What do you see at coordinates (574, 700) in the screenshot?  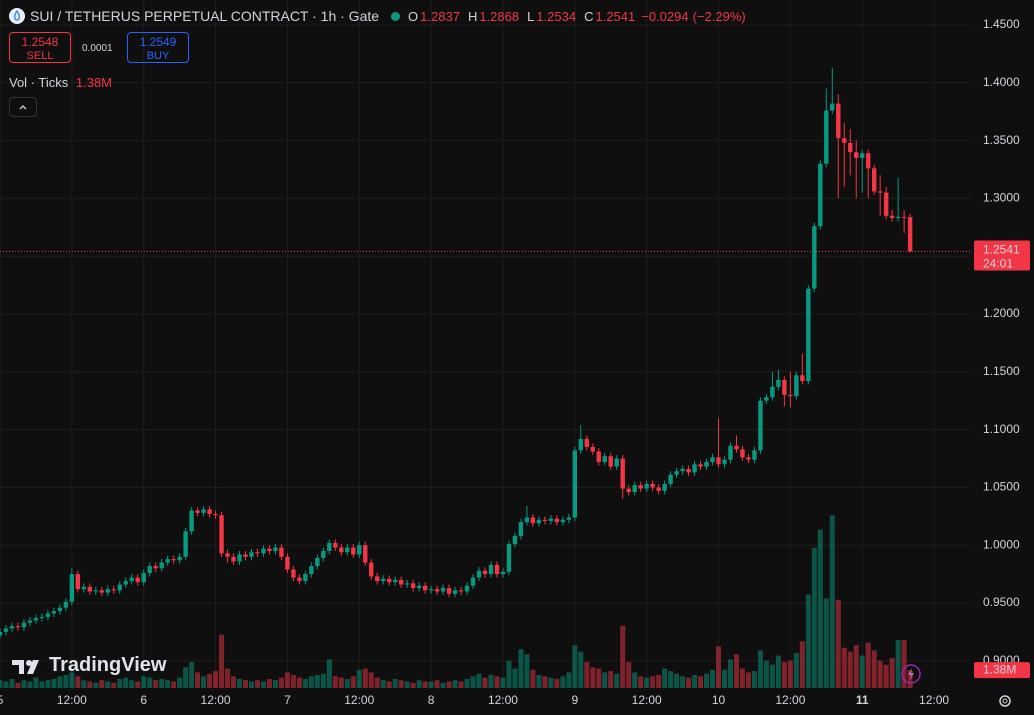 I see `x-tick-label: 9` at bounding box center [574, 700].